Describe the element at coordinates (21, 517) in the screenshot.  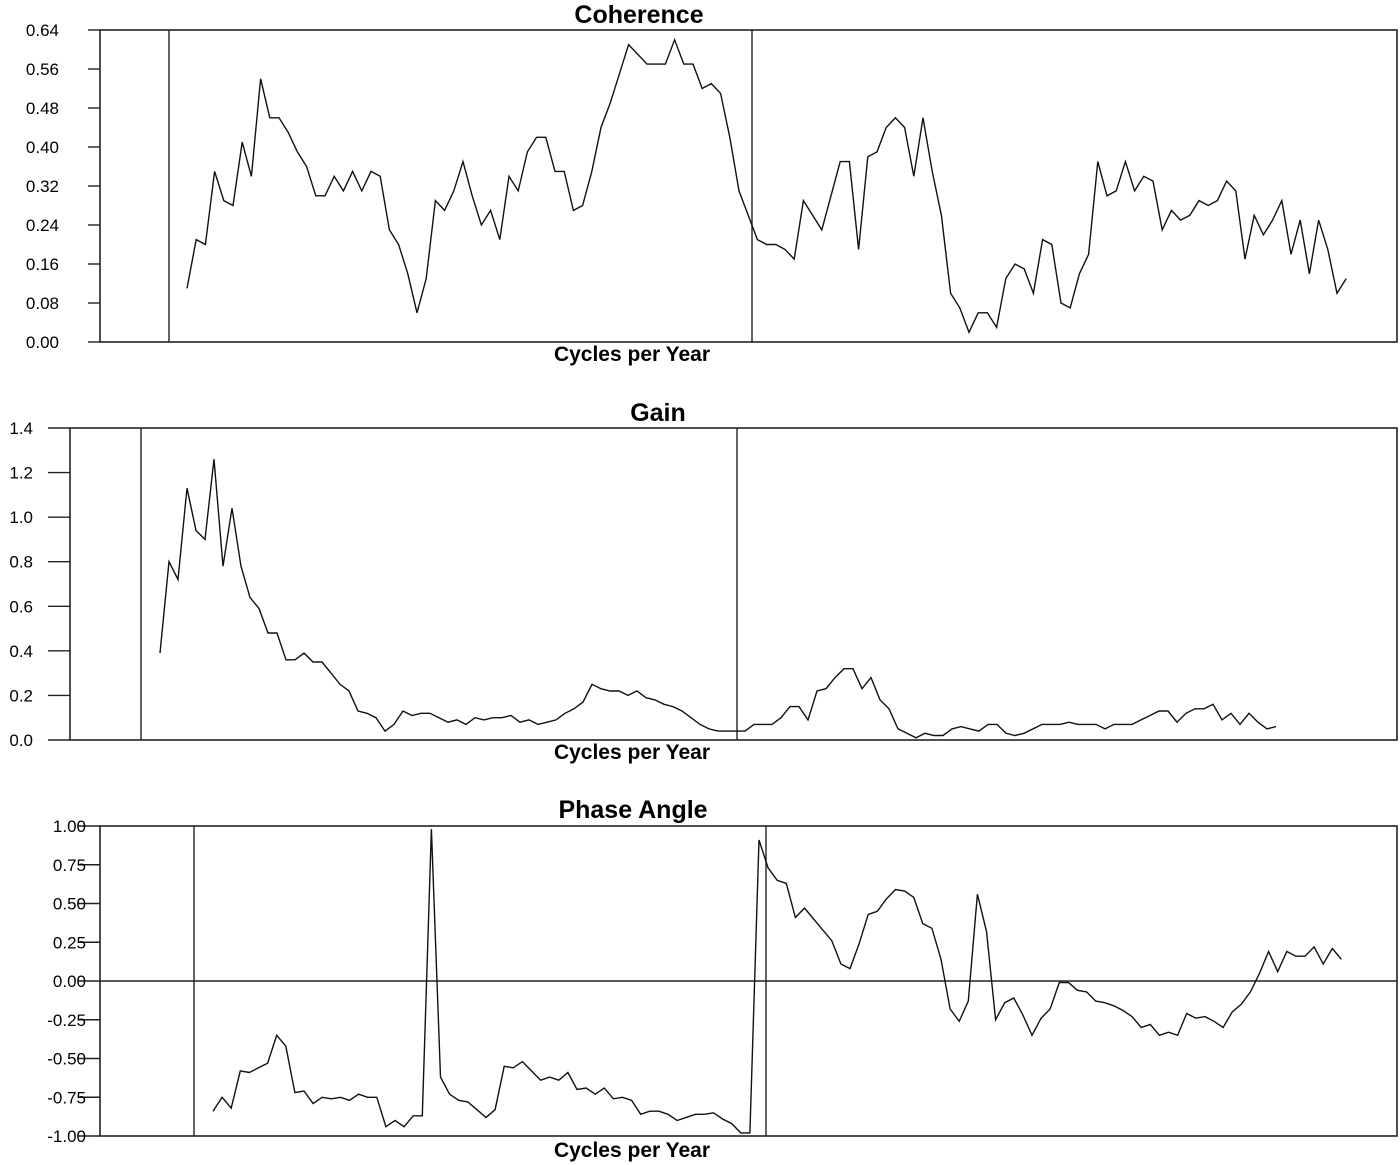
I see `y-tick-label: 1.0` at that location.